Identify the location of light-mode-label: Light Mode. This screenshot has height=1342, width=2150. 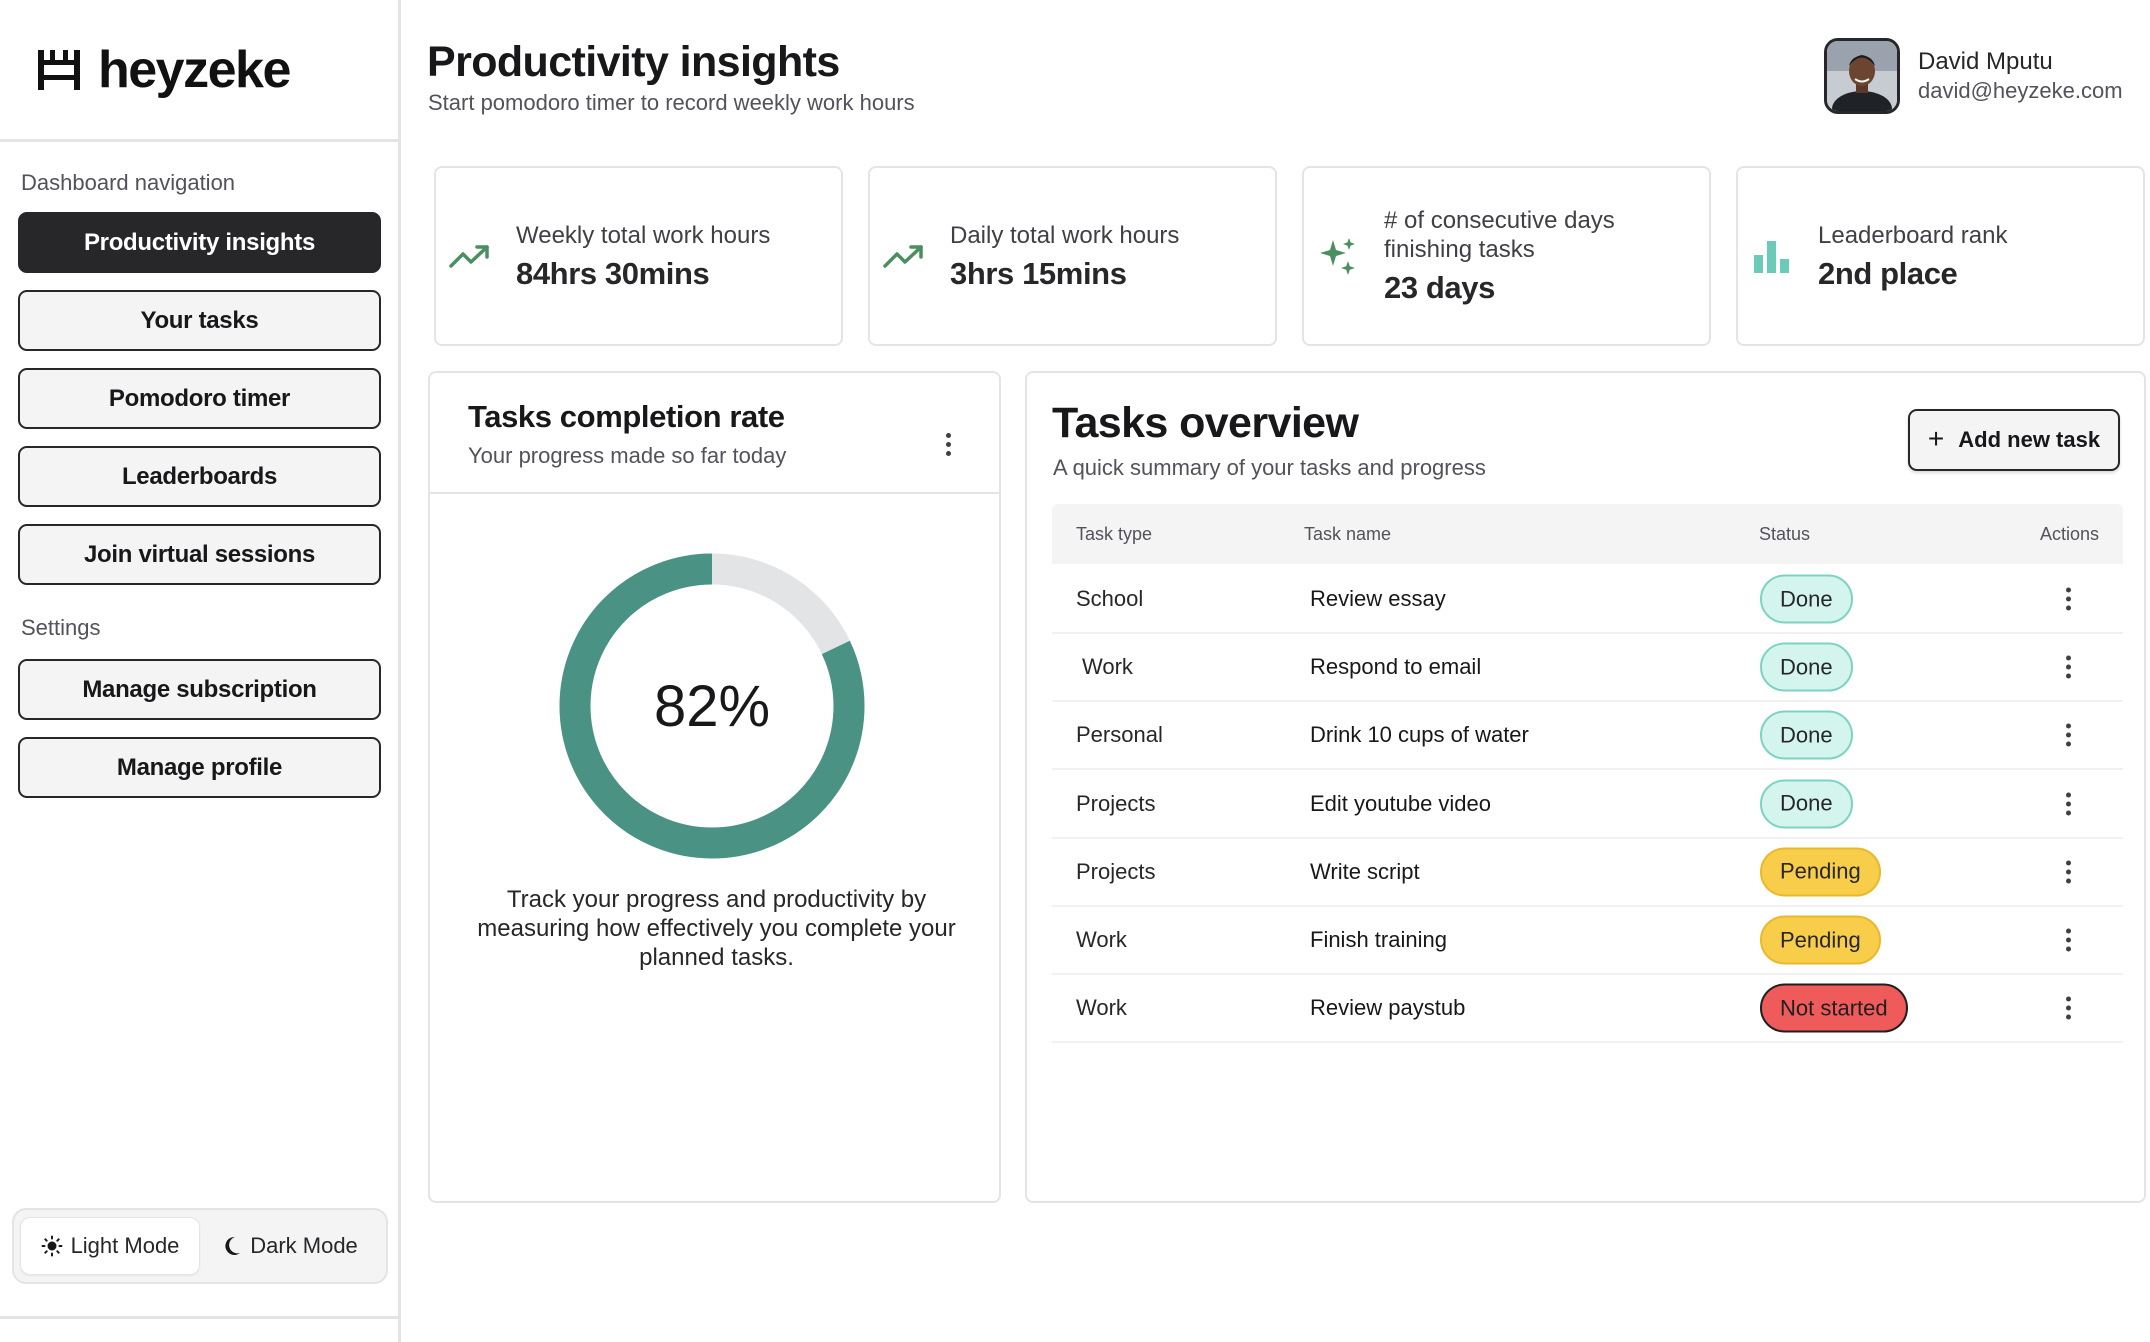
(125, 1245).